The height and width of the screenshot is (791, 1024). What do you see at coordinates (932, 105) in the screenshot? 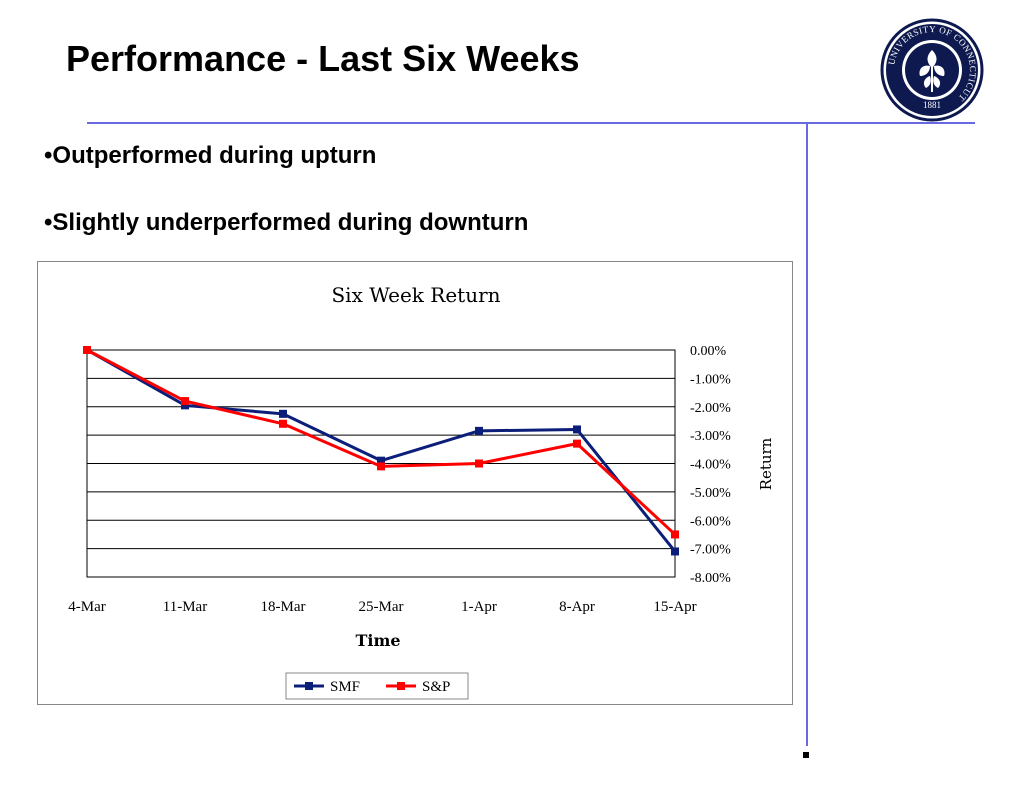
I see `svg-text: 1881` at bounding box center [932, 105].